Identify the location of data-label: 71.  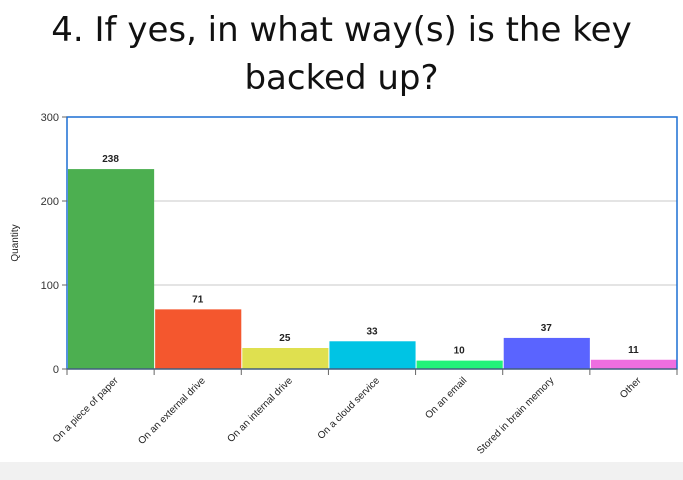
(198, 299).